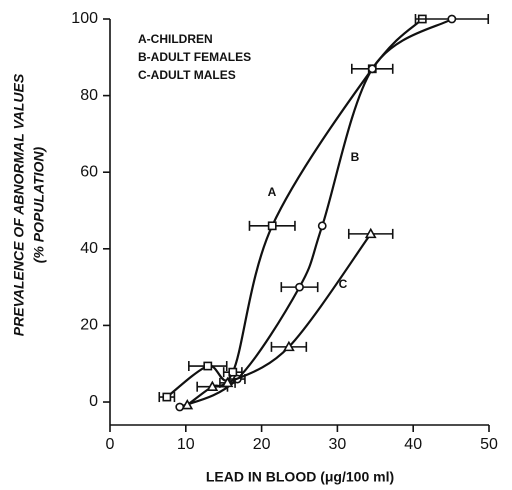 This screenshot has width=512, height=490. What do you see at coordinates (93, 401) in the screenshot?
I see `y-tick-label: 0` at bounding box center [93, 401].